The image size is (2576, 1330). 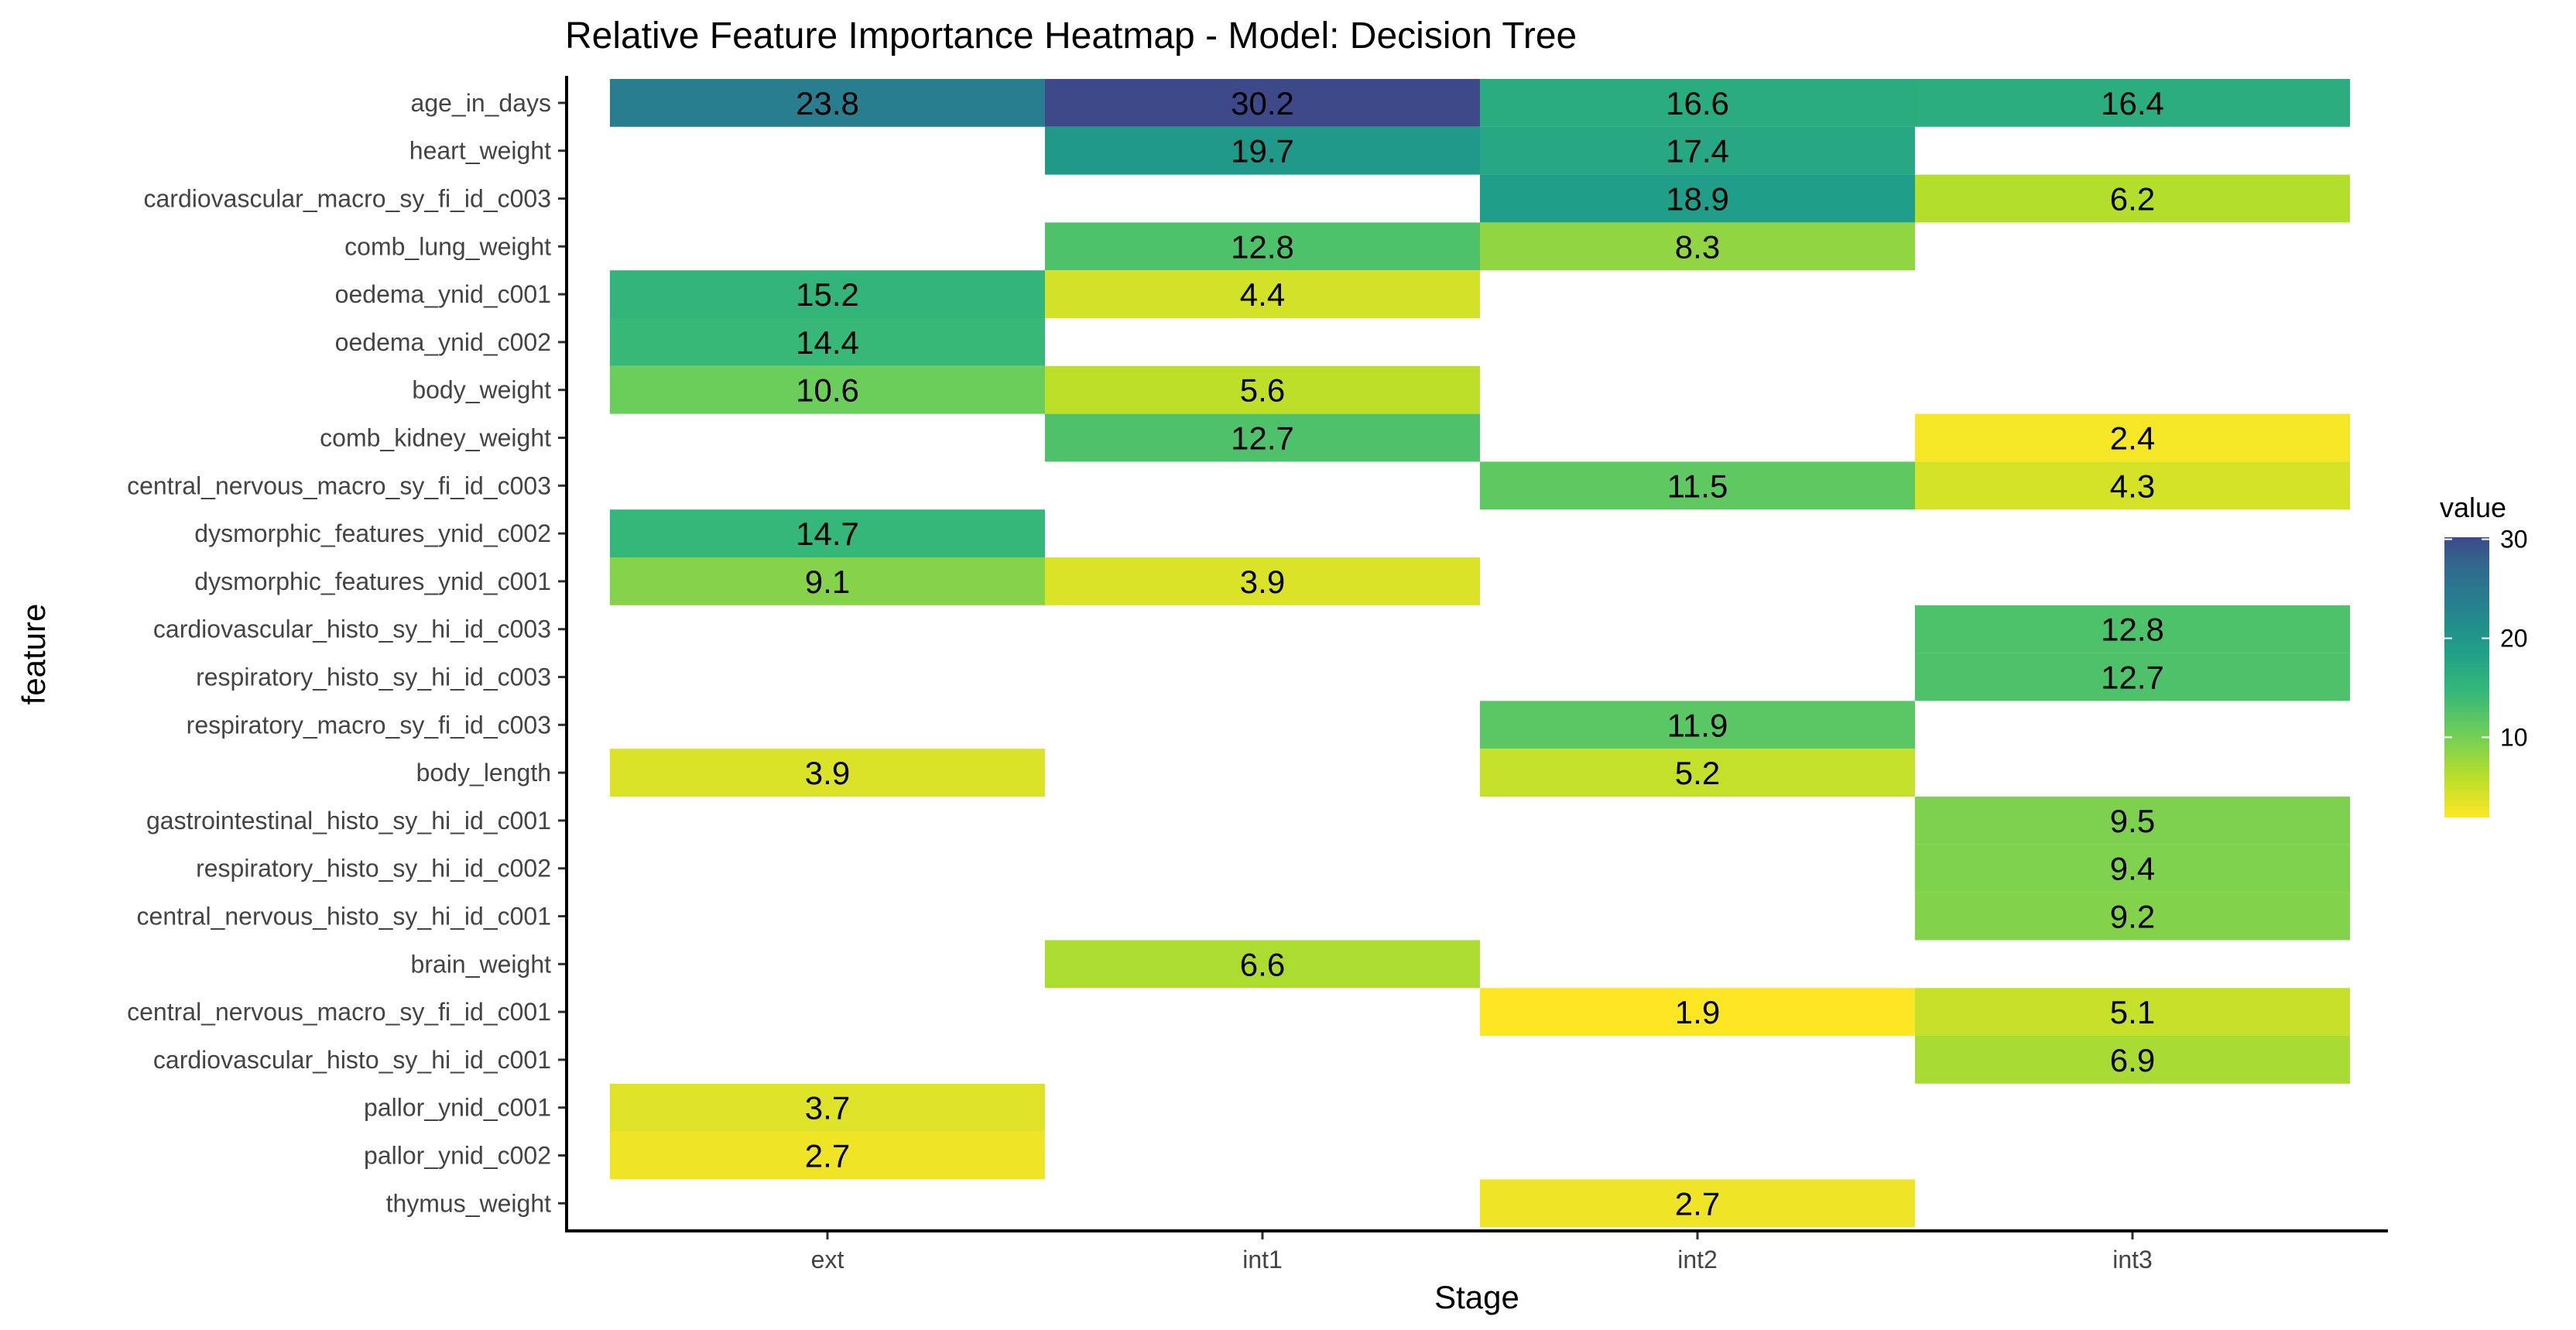 I want to click on y-tick-label: central_nervous_macro_sy_fi_id_c003, so click(x=339, y=485).